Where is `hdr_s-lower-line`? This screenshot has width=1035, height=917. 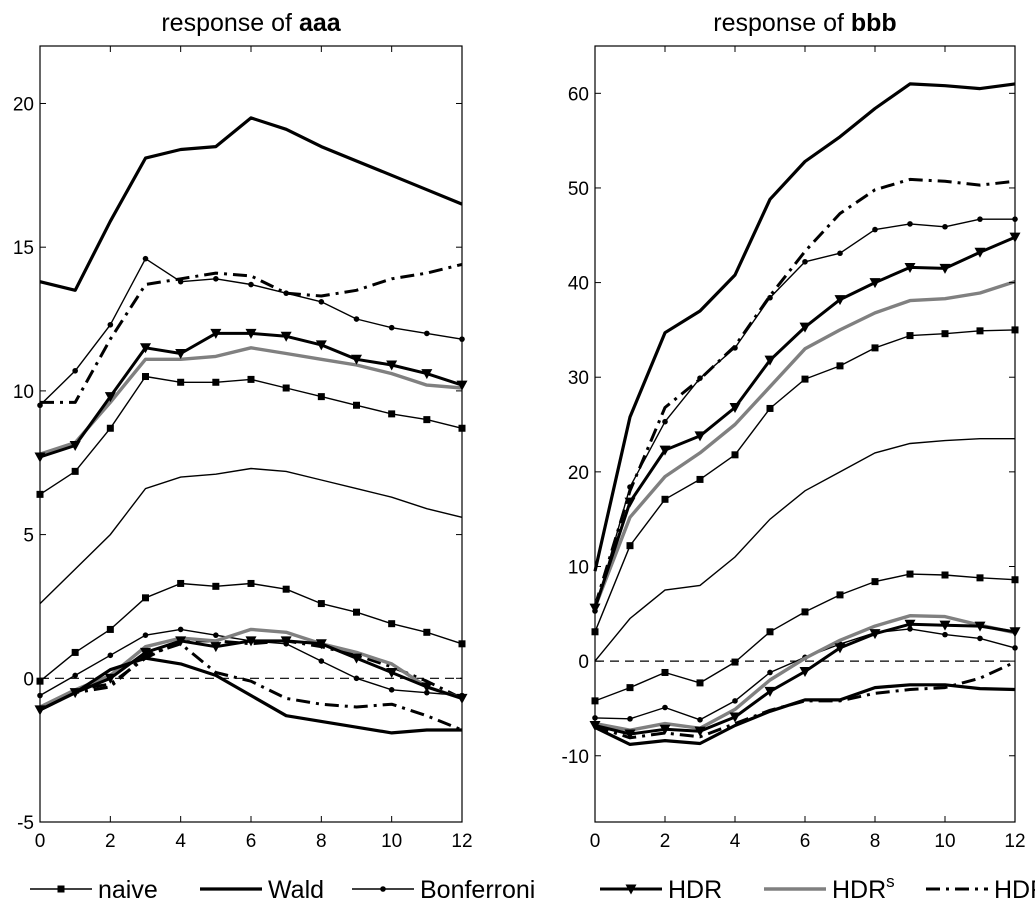 hdr_s-lower-line is located at coordinates (805, 673).